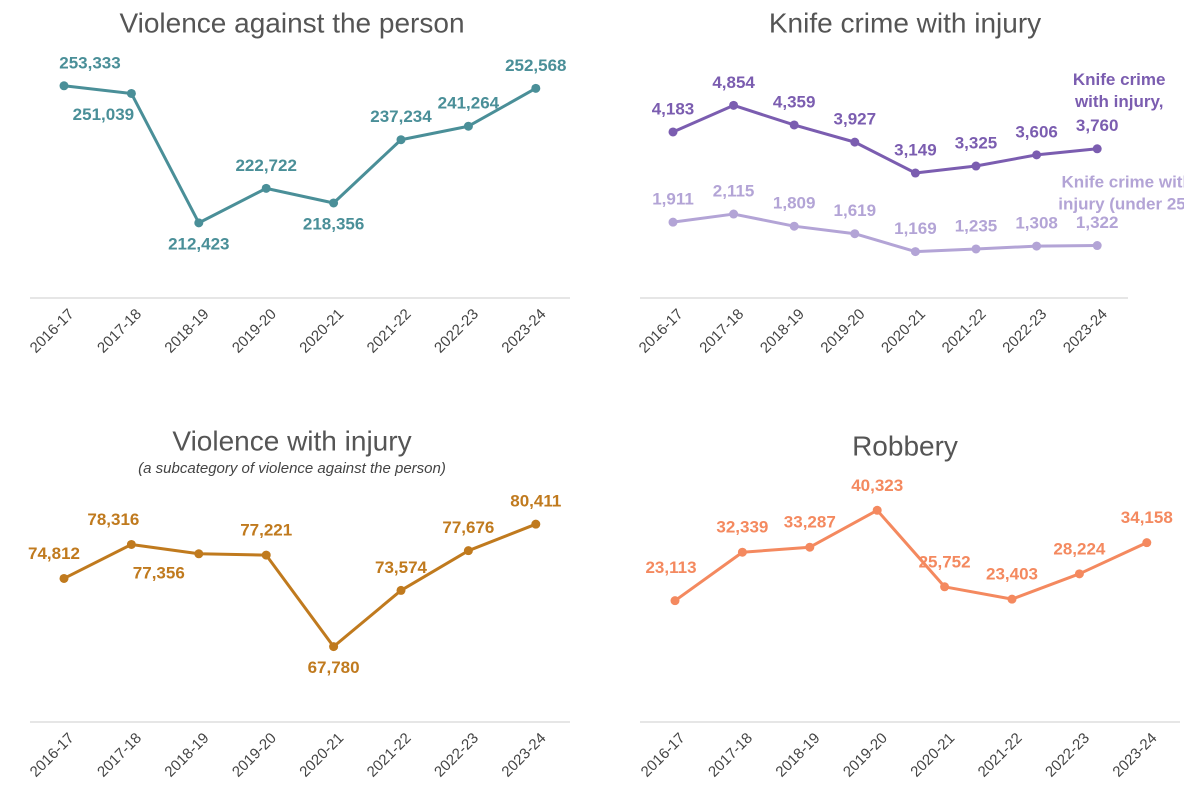 The height and width of the screenshot is (803, 1184). Describe the element at coordinates (291, 22) in the screenshot. I see `chart-title: Violence against the person` at that location.